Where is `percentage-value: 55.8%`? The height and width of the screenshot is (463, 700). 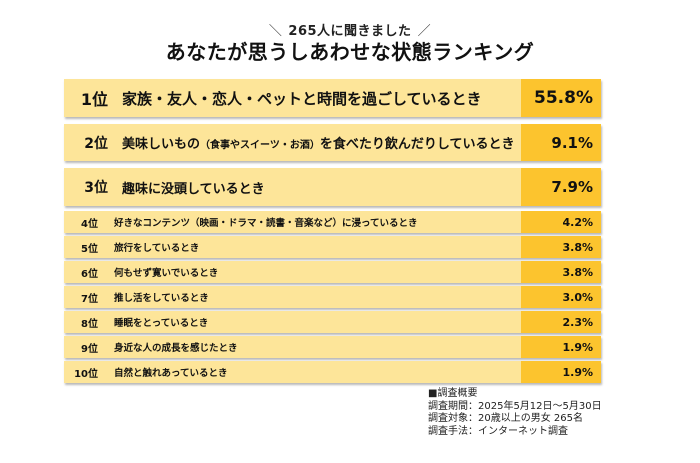
percentage-value: 55.8% is located at coordinates (561, 98).